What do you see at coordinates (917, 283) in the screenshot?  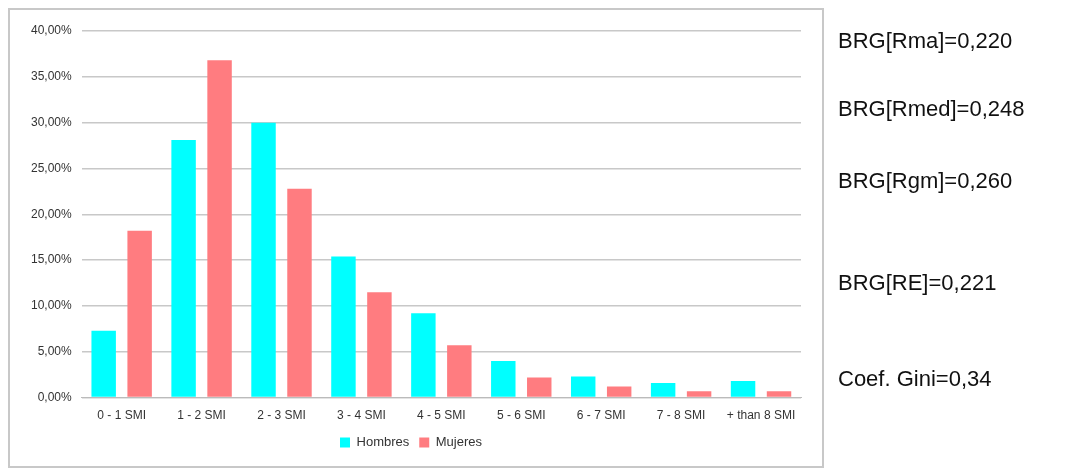 I see `text: BRG[RE]=0,221` at bounding box center [917, 283].